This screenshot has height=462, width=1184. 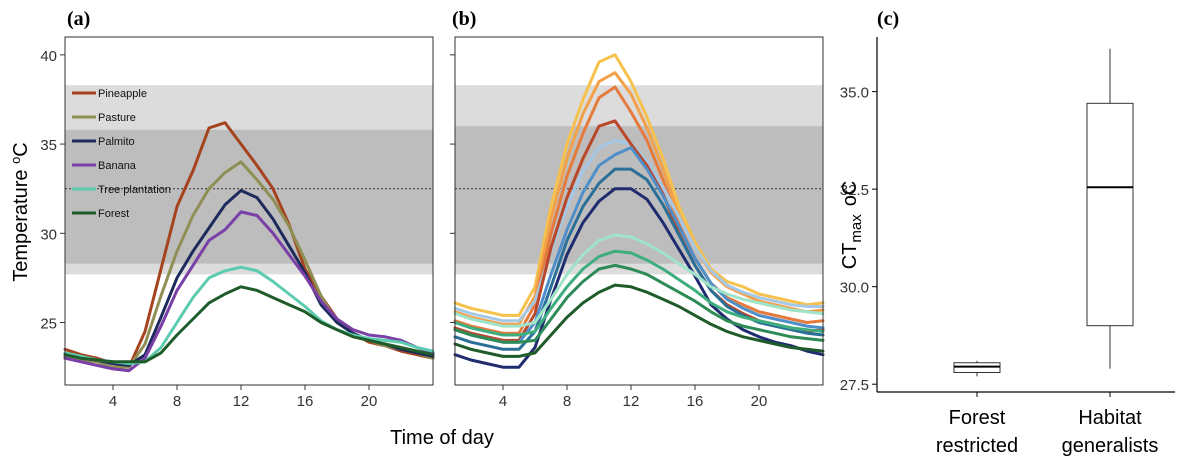 What do you see at coordinates (134, 190) in the screenshot?
I see `legend-label: Tree plantation` at bounding box center [134, 190].